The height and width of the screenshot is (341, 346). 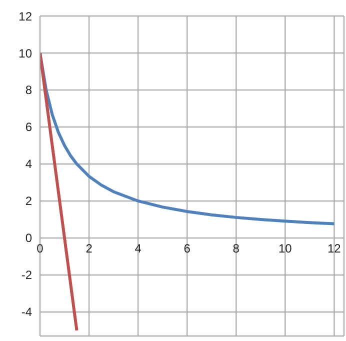 I want to click on y-tick-label: 8, so click(x=28, y=90).